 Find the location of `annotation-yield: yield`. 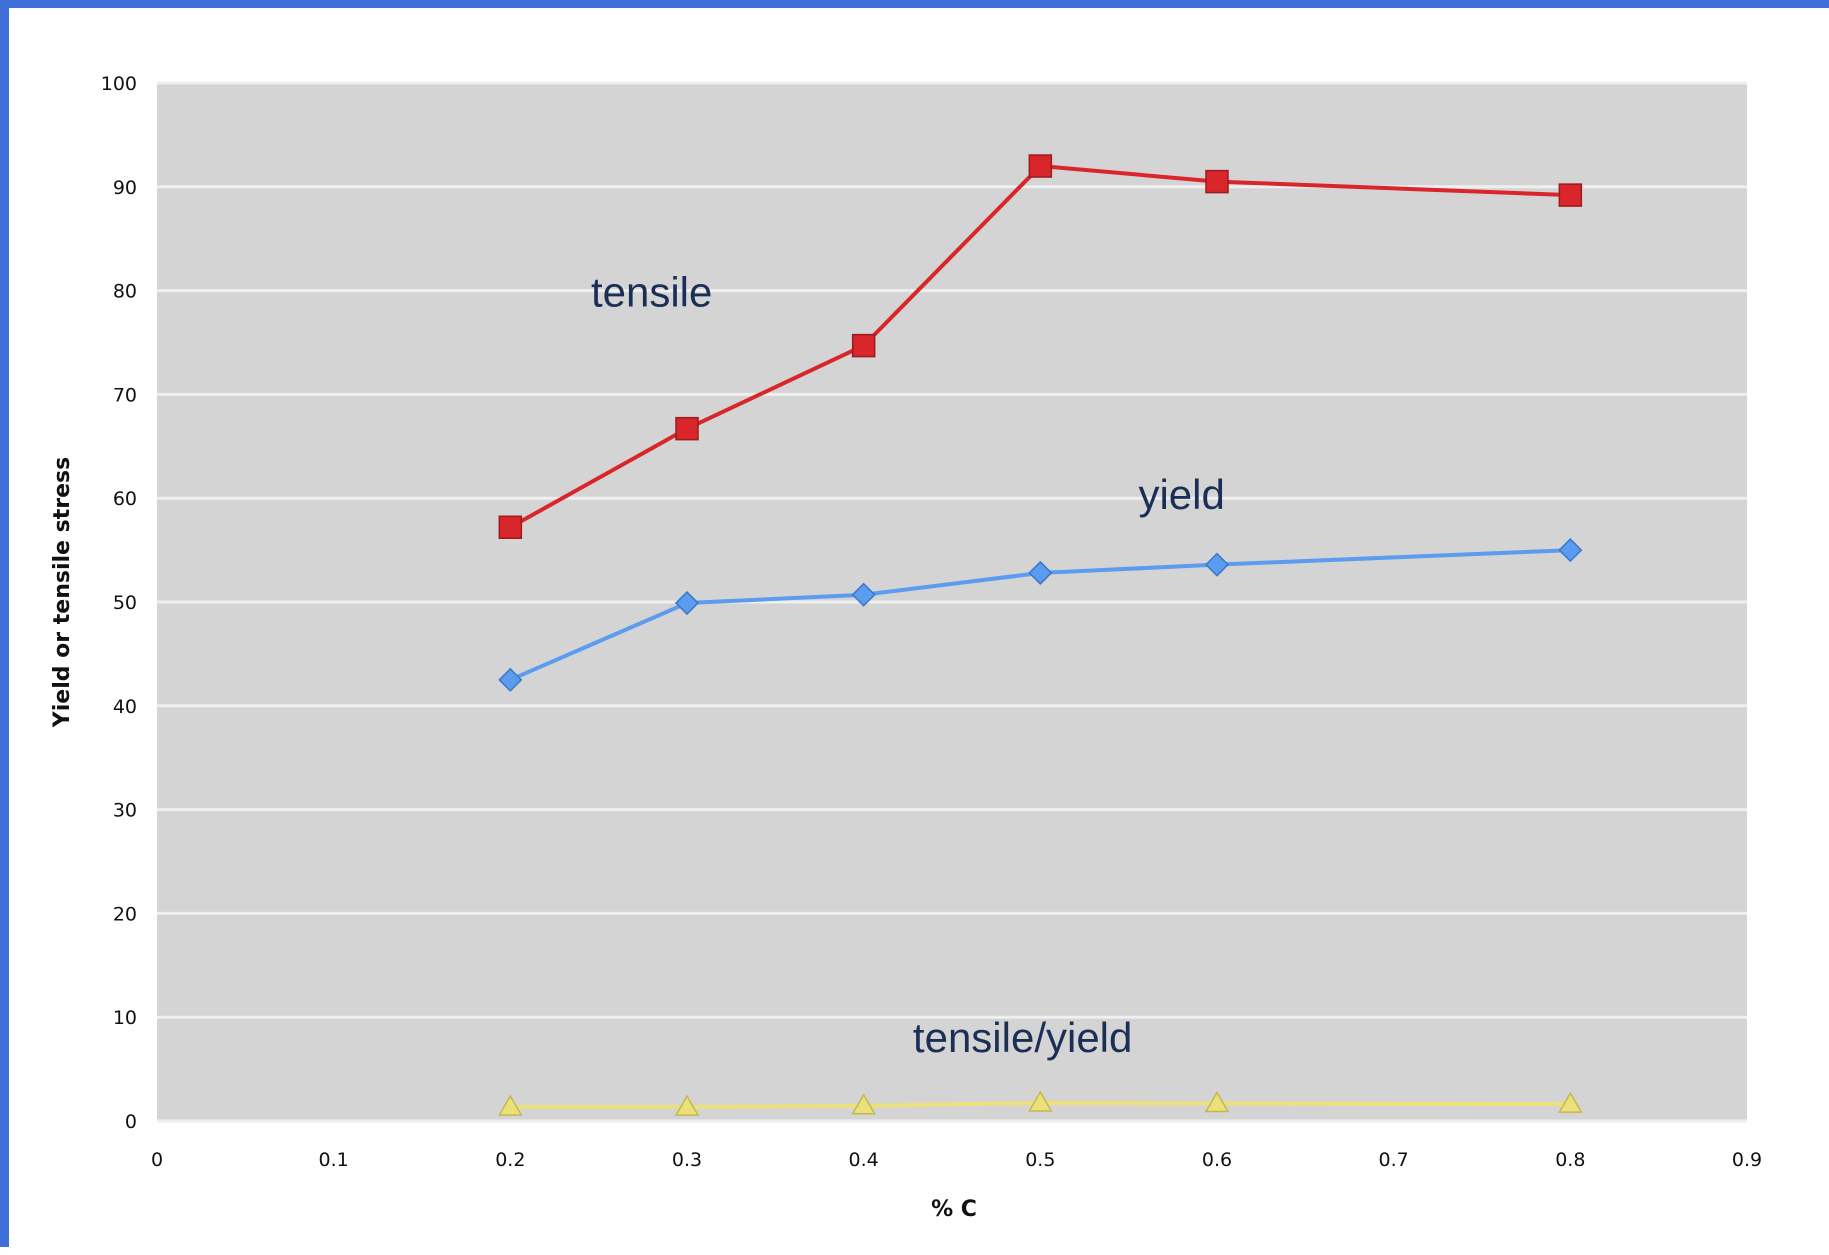

annotation-yield: yield is located at coordinates (1181, 494).